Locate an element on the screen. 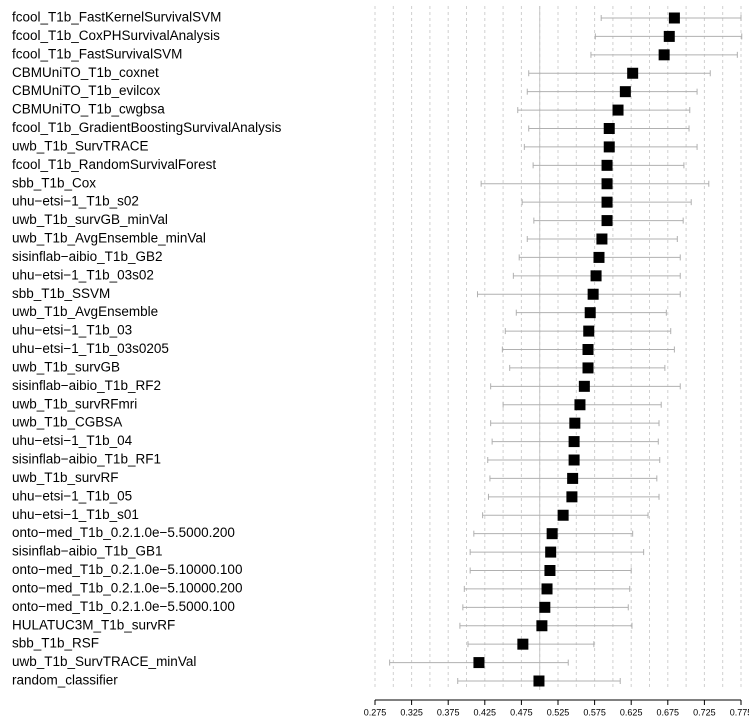 The height and width of the screenshot is (725, 749). row-label: uwb_T1b_AvgEnsemble is located at coordinates (85, 311).